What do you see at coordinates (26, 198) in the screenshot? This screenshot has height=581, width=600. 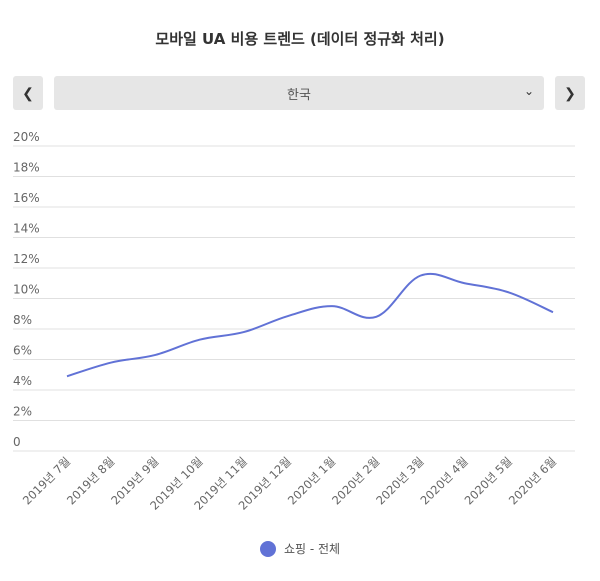 I see `y-tick-label: 16%` at bounding box center [26, 198].